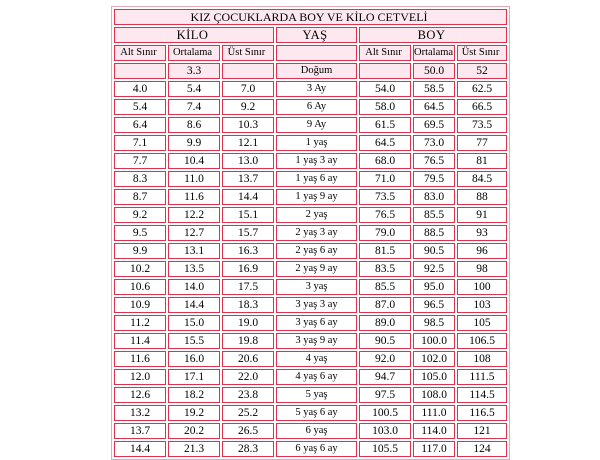 The height and width of the screenshot is (460, 600). Describe the element at coordinates (385, 359) in the screenshot. I see `boy-alt-sinir-cell: 92.0` at that location.